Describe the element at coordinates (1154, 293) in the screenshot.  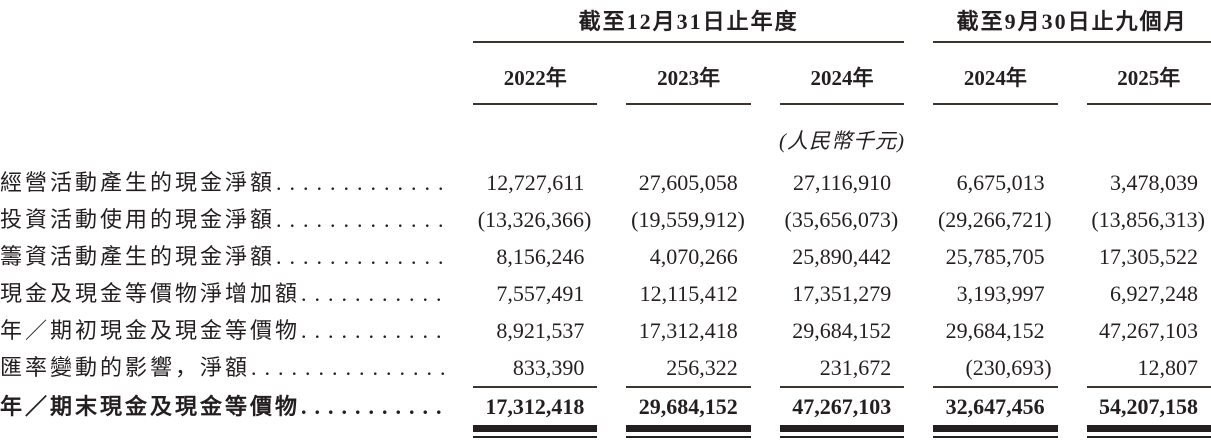
I see `cell-value: 6,927,248` at that location.